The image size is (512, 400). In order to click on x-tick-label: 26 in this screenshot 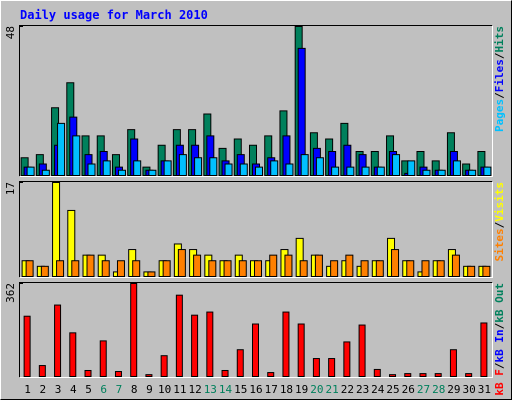, I will do `click(408, 389)`.